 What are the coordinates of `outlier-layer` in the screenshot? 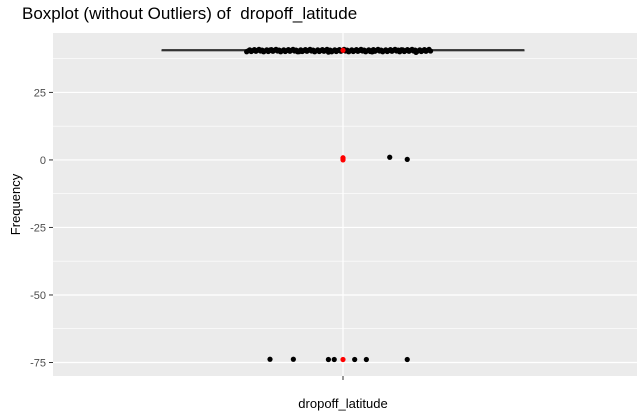 It's located at (343, 205).